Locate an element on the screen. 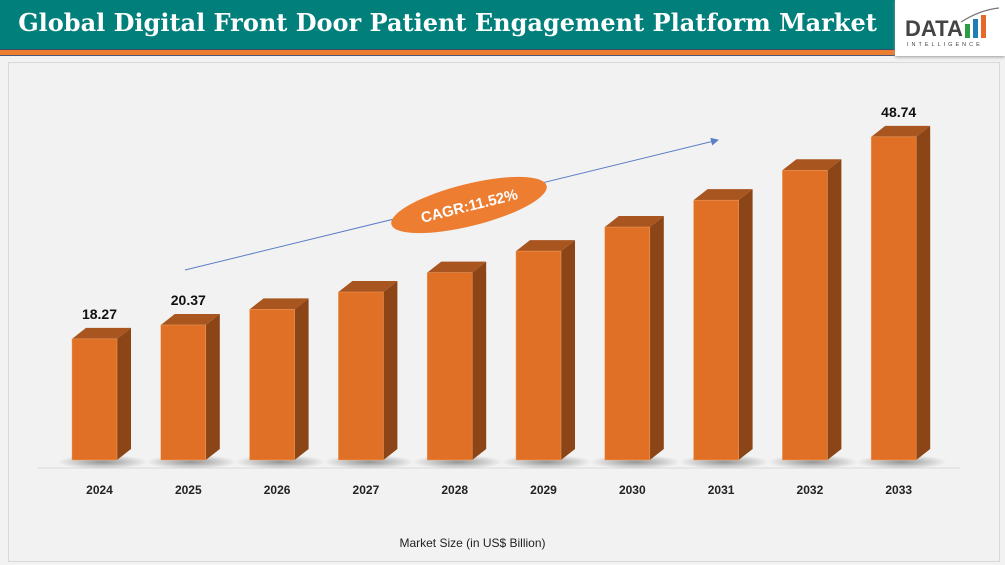  x-tick-label: 2024 is located at coordinates (99, 490).